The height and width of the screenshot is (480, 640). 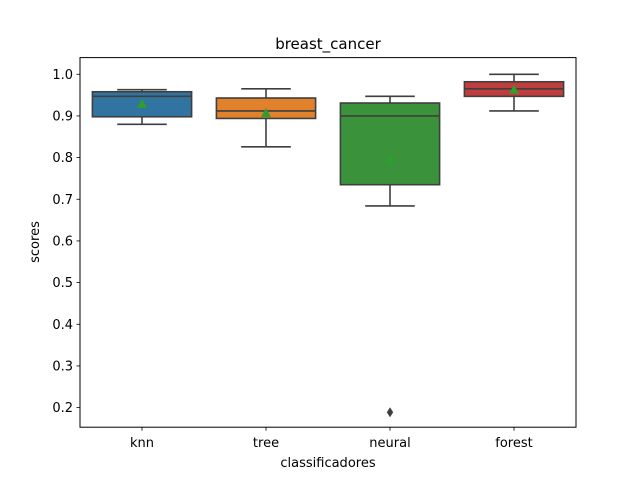 What do you see at coordinates (62, 366) in the screenshot?
I see `y-tick-label: 0.3` at bounding box center [62, 366].